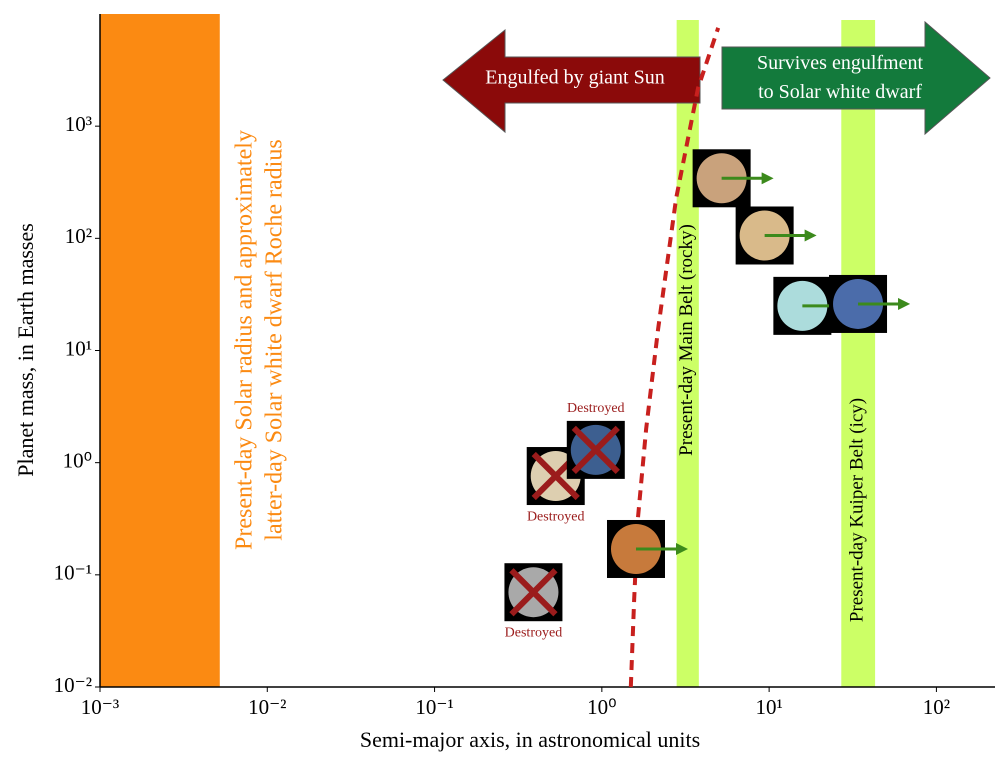 The width and height of the screenshot is (997, 758). What do you see at coordinates (78, 236) in the screenshot?
I see `y-tick-label: 10²` at bounding box center [78, 236].